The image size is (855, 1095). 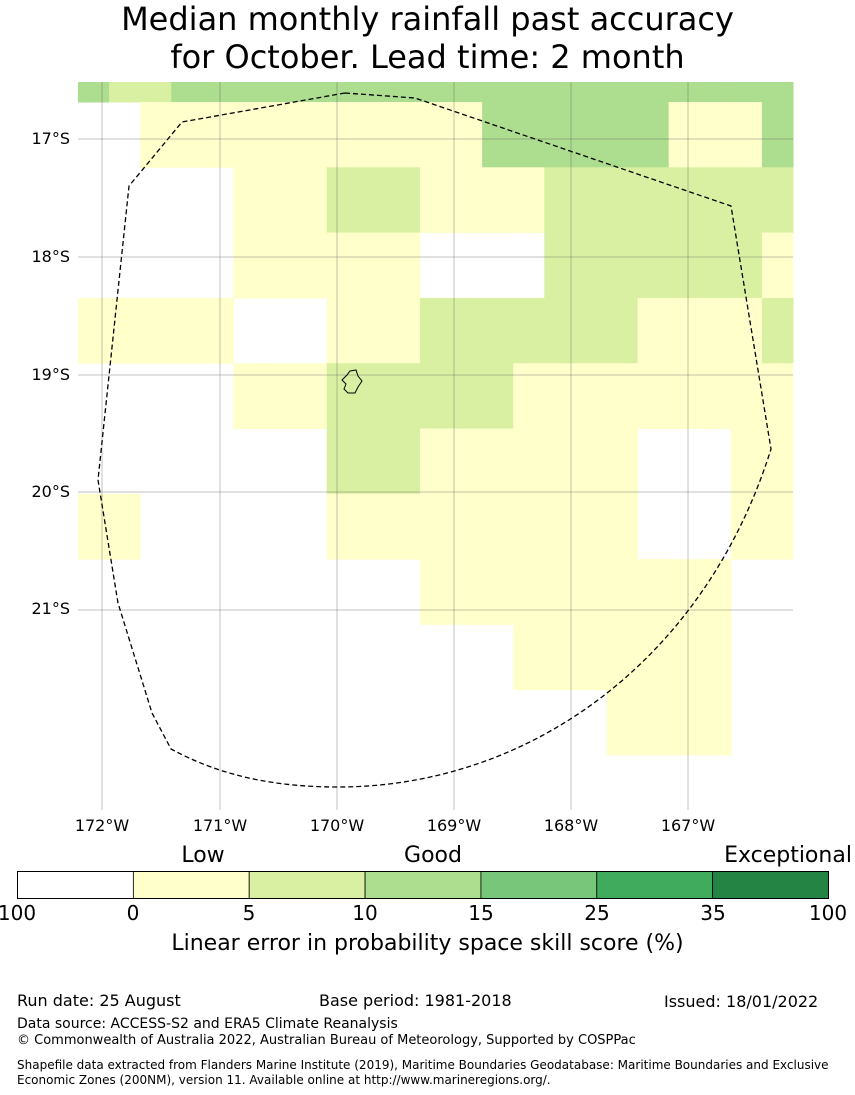 What do you see at coordinates (352, 381) in the screenshot?
I see `niue-island-outline` at bounding box center [352, 381].